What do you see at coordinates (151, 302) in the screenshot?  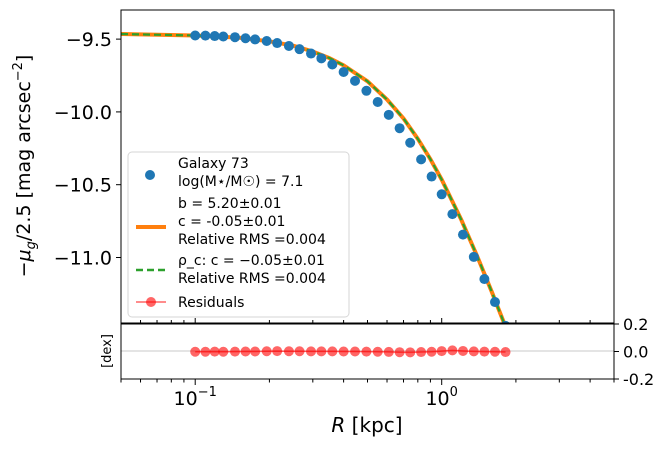 I see `legend-residual-marker` at bounding box center [151, 302].